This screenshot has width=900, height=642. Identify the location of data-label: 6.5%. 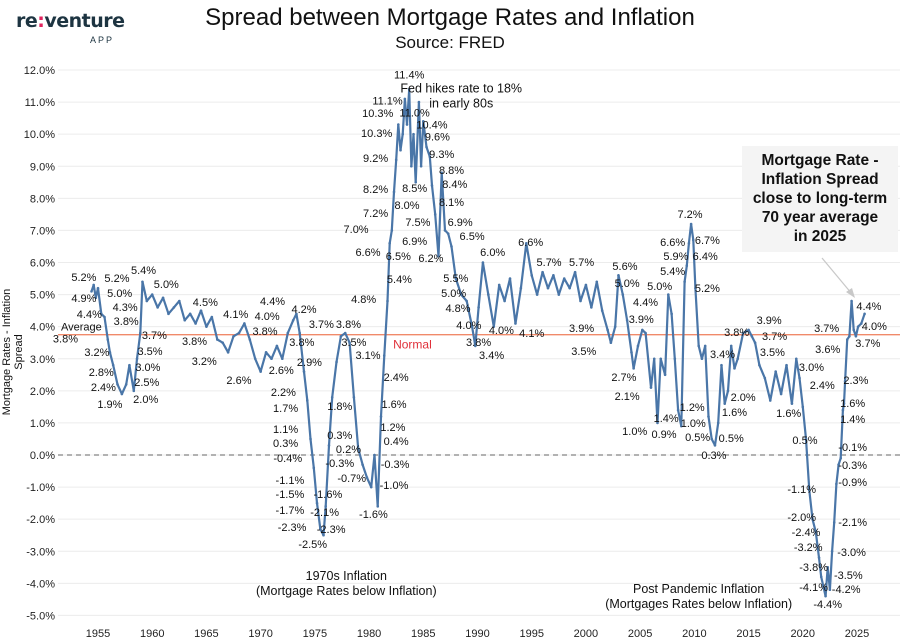
(398, 257).